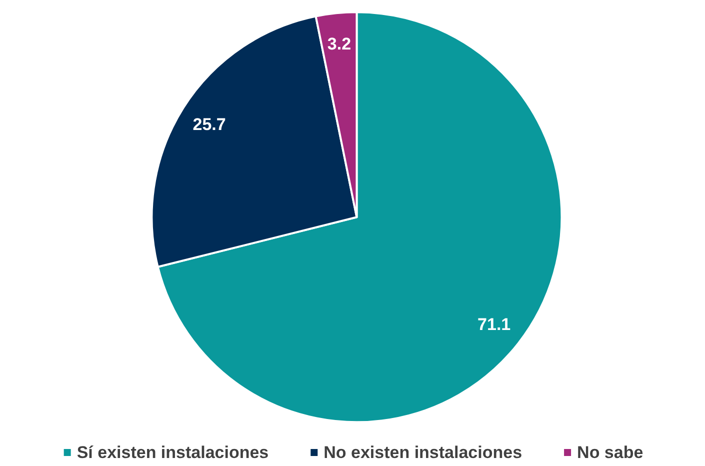 Image resolution: width=705 pixels, height=466 pixels. What do you see at coordinates (494, 324) in the screenshot?
I see `data-label: 71.1` at bounding box center [494, 324].